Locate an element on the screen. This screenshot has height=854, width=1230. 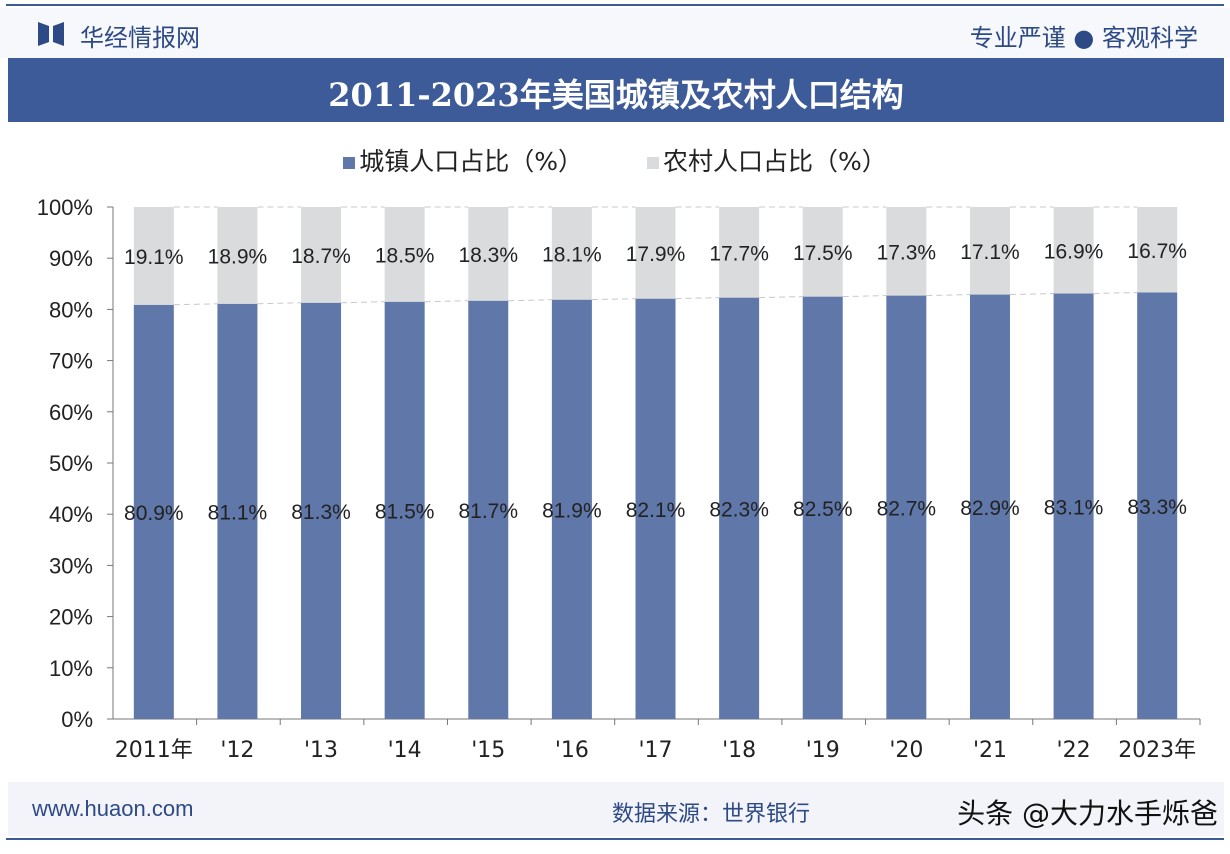
y-tick-label: 90% is located at coordinates (71, 258).